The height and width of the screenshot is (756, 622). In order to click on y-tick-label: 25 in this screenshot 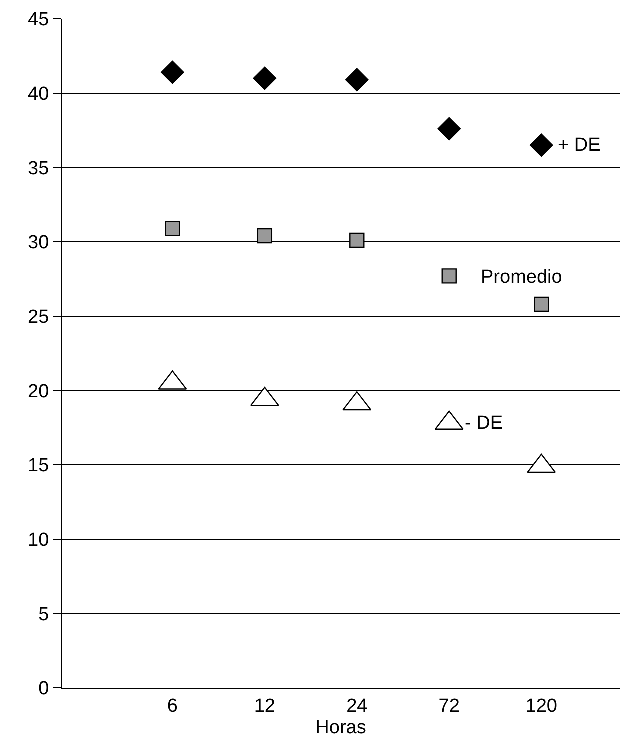, I will do `click(39, 317)`.